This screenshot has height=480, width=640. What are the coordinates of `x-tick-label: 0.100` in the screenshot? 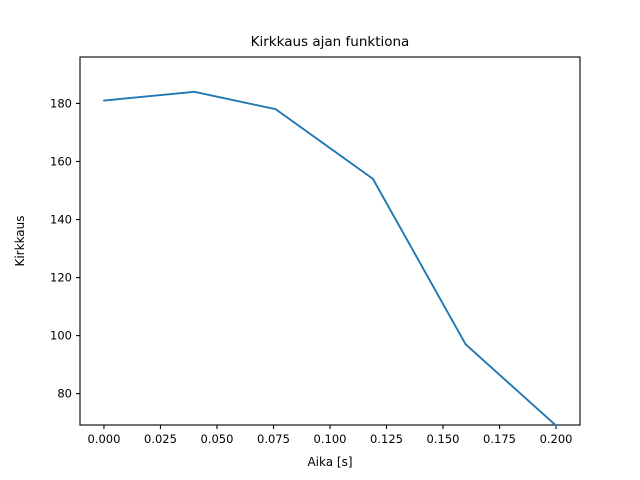 It's located at (330, 439).